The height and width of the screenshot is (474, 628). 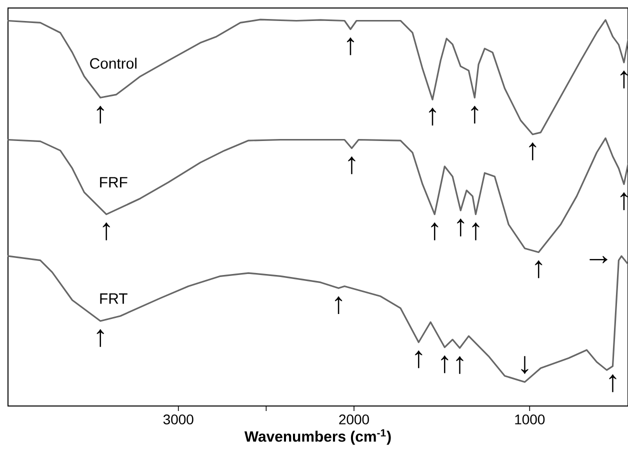 What do you see at coordinates (114, 182) in the screenshot?
I see `series-label: FRF` at bounding box center [114, 182].